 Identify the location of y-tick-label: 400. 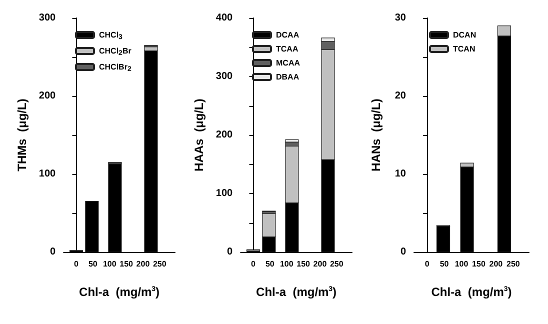
(225, 18).